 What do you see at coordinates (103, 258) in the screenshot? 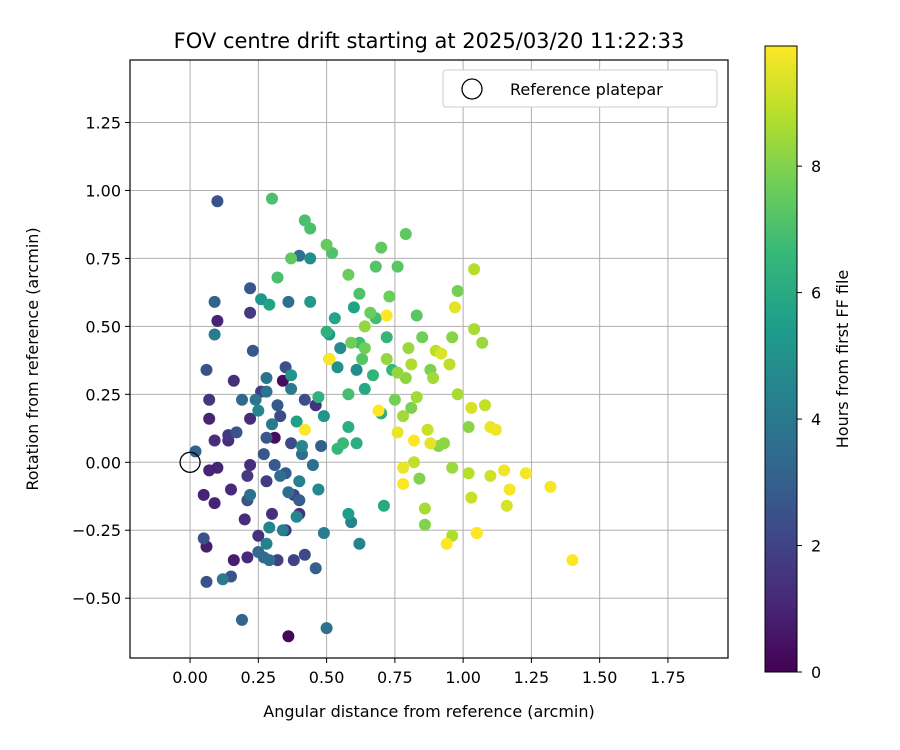
I see `y-tick-label: 0.75` at bounding box center [103, 258].